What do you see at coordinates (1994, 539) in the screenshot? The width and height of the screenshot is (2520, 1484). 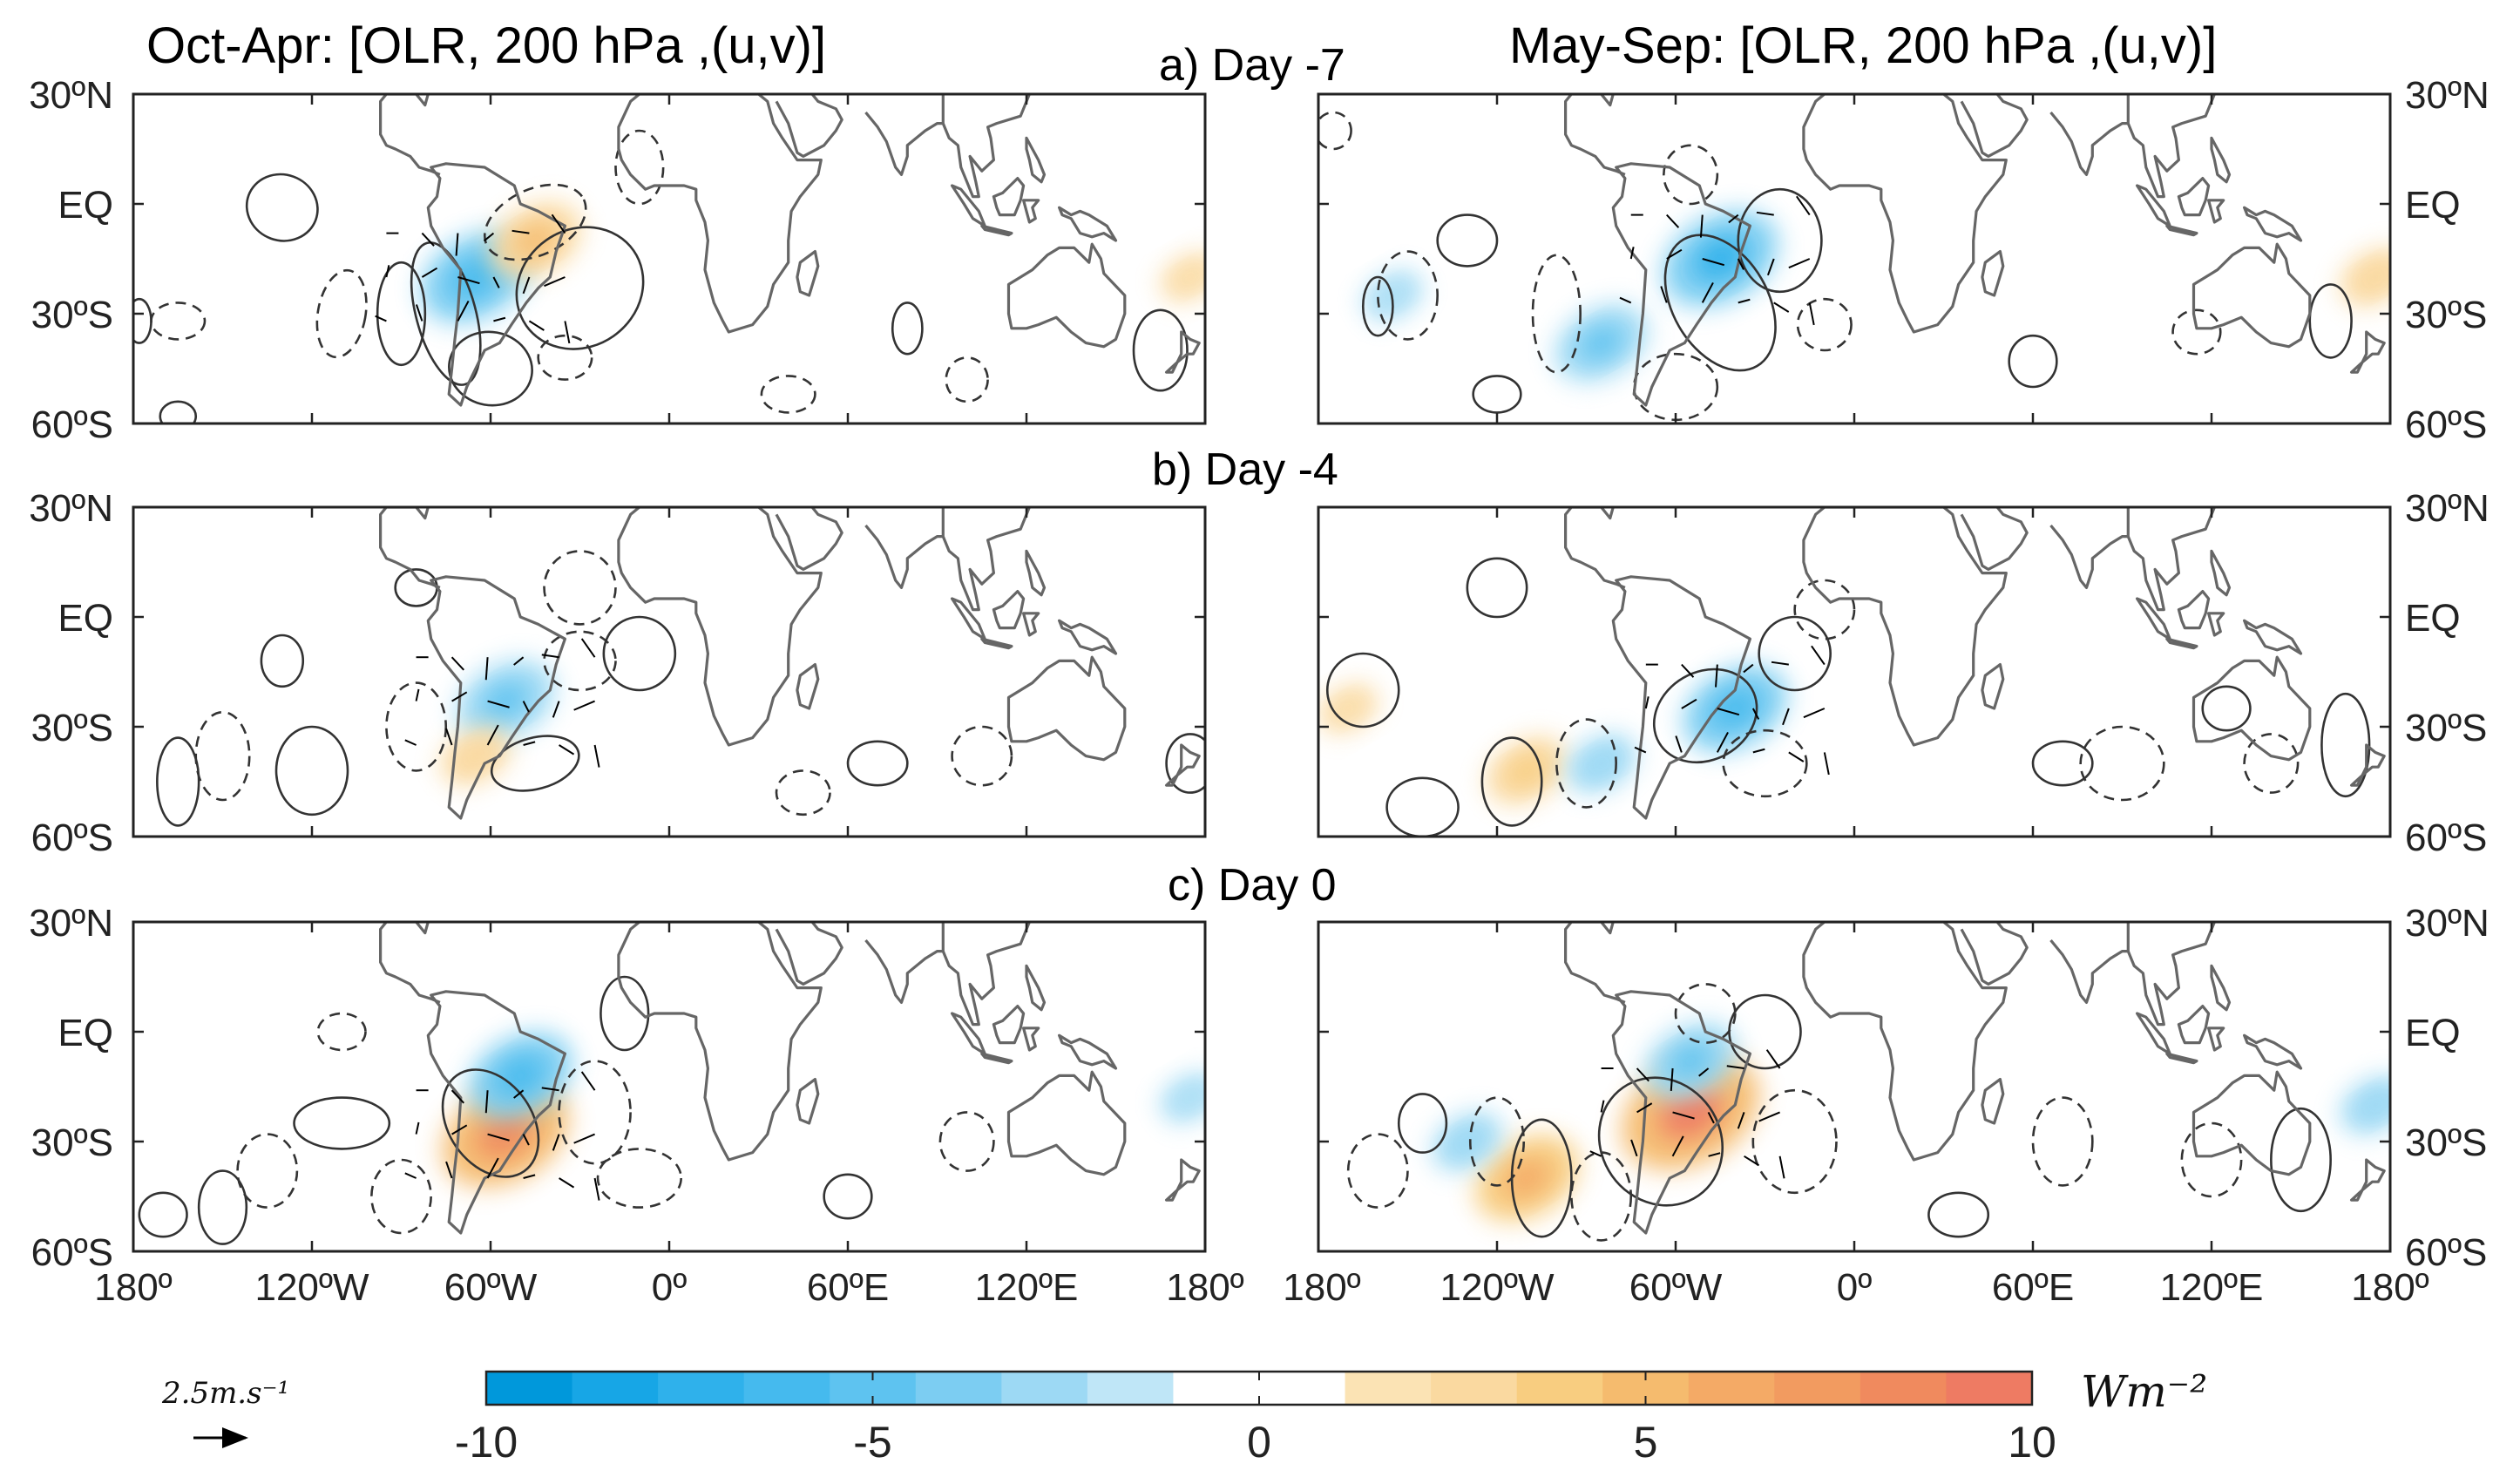 I see `coastline-arabia` at bounding box center [1994, 539].